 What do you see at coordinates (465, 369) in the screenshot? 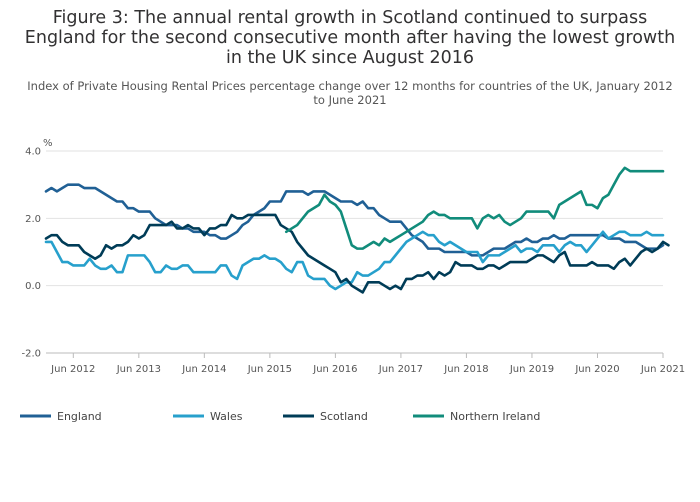
I see `x-tick-label: Jun 2018` at bounding box center [465, 369].